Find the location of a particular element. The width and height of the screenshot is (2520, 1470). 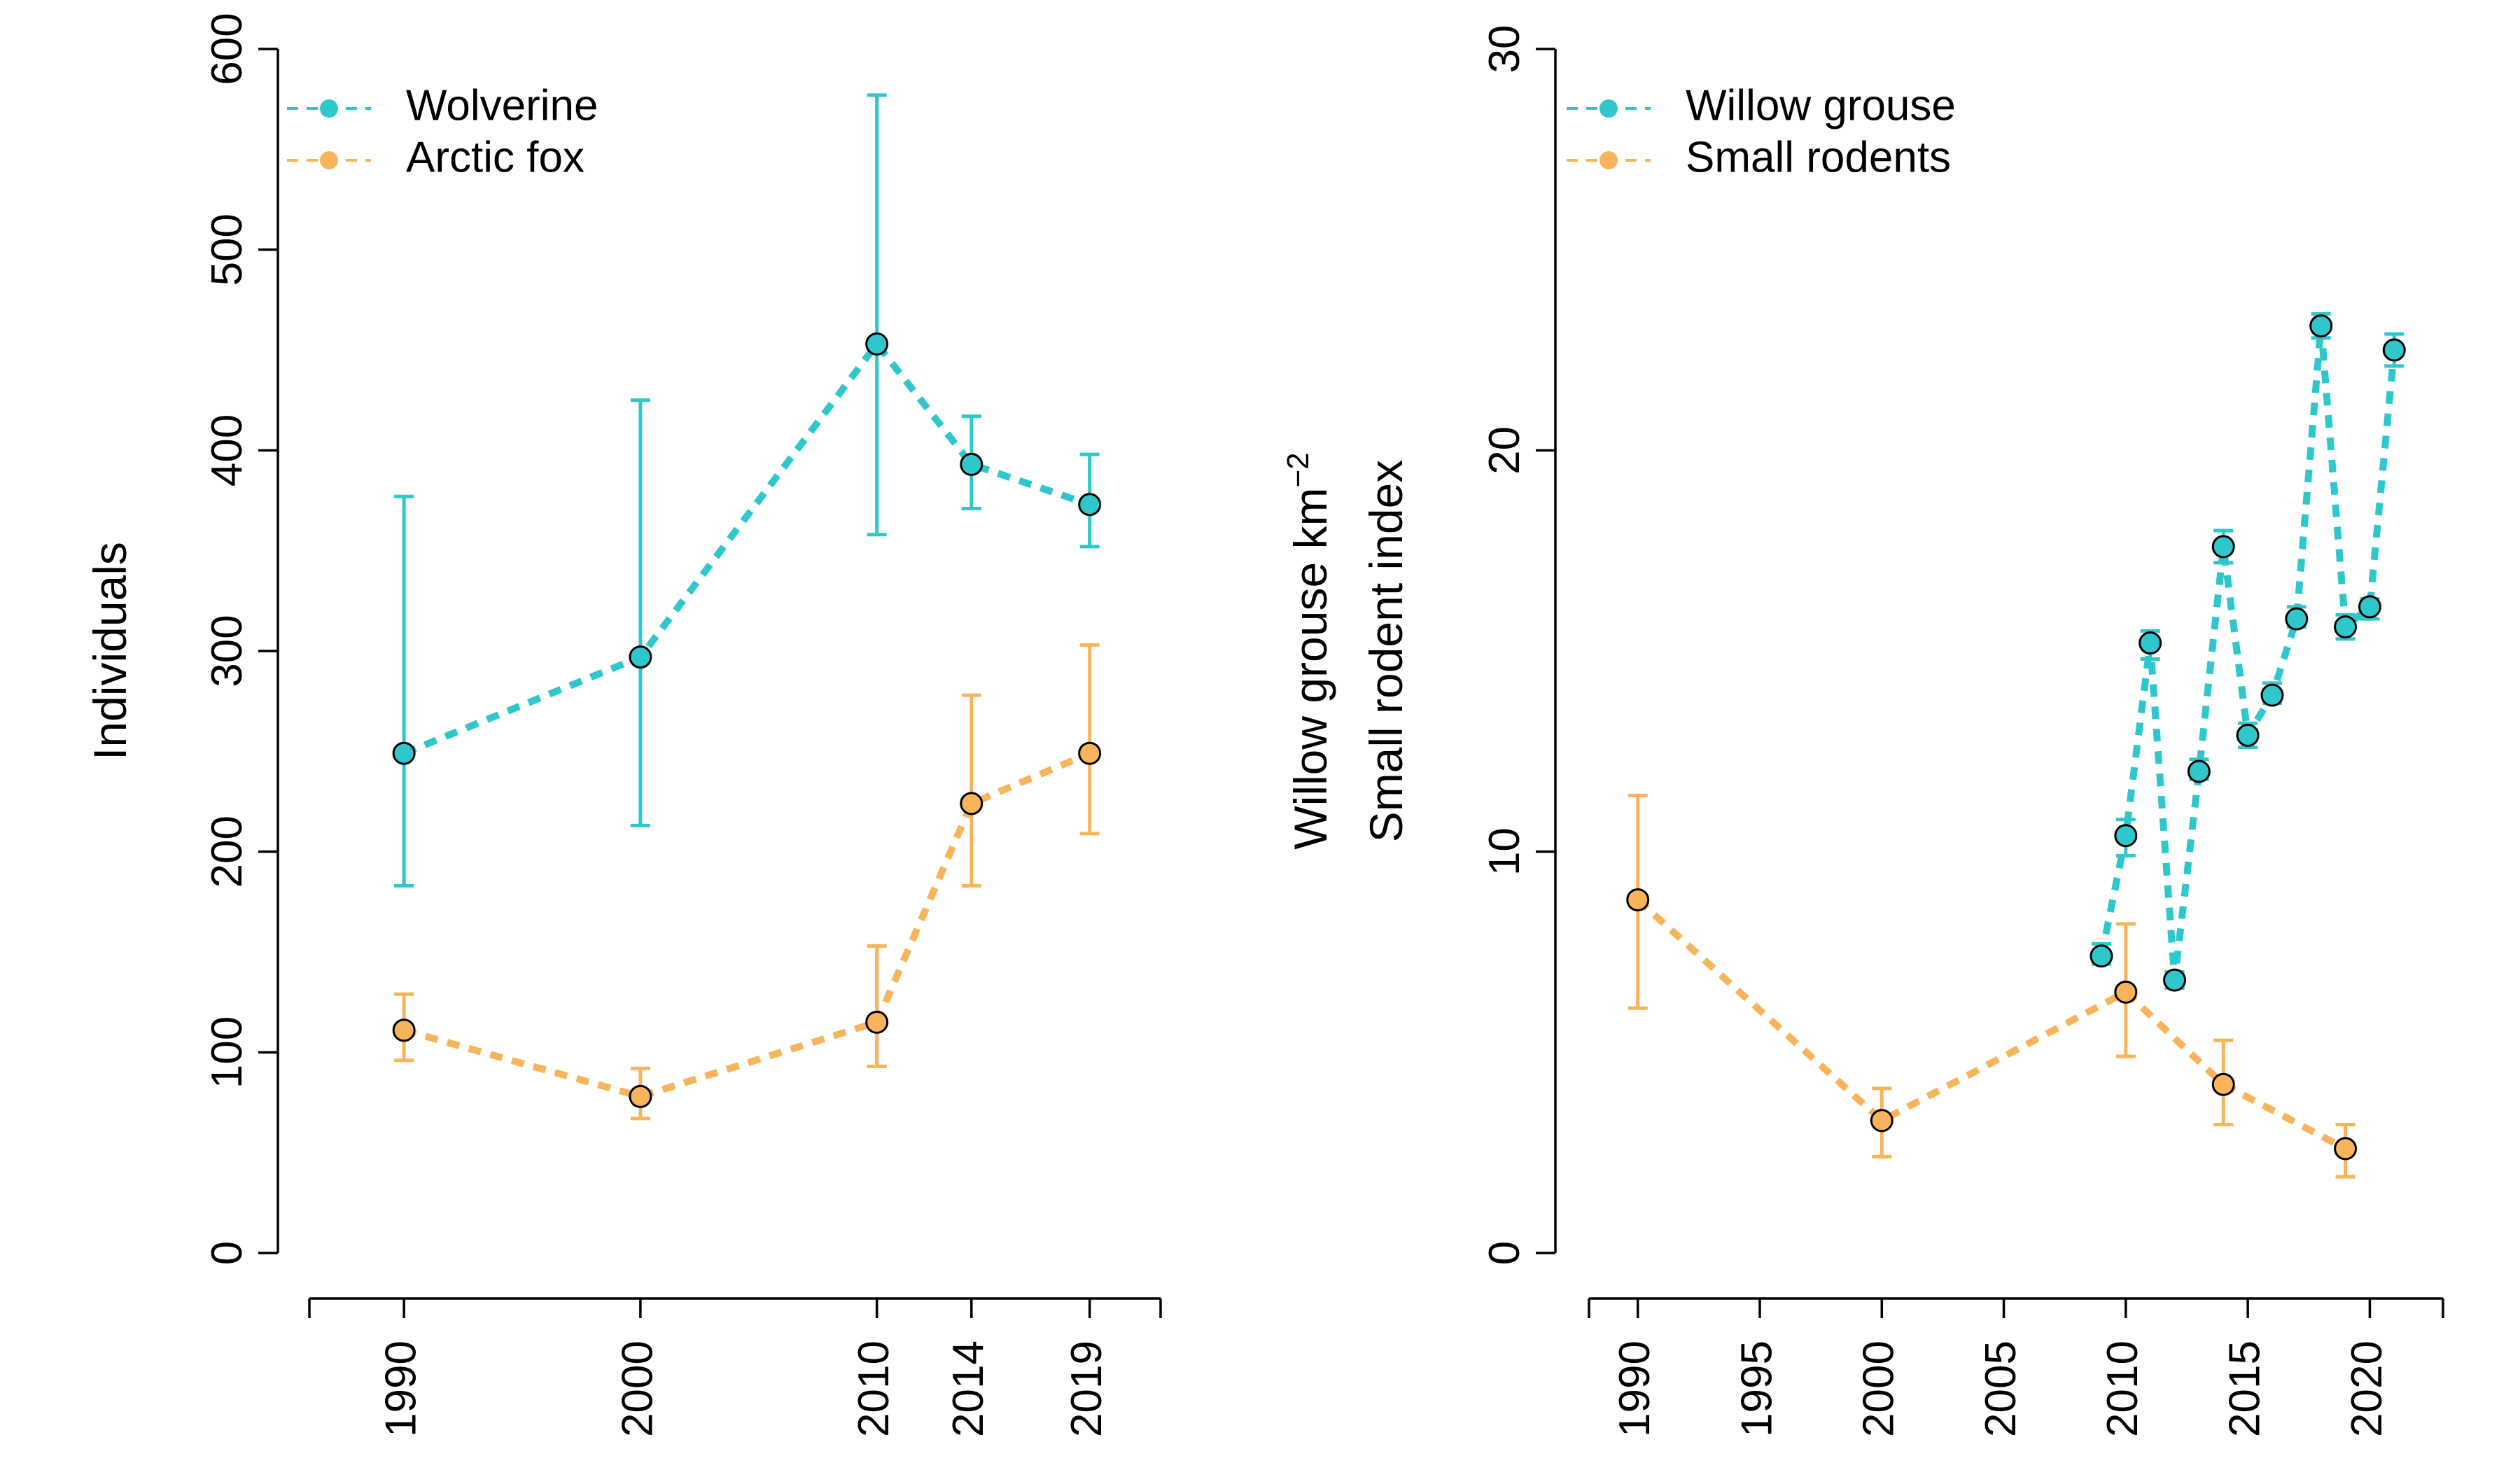

y-tick-label: 20 is located at coordinates (1504, 450).